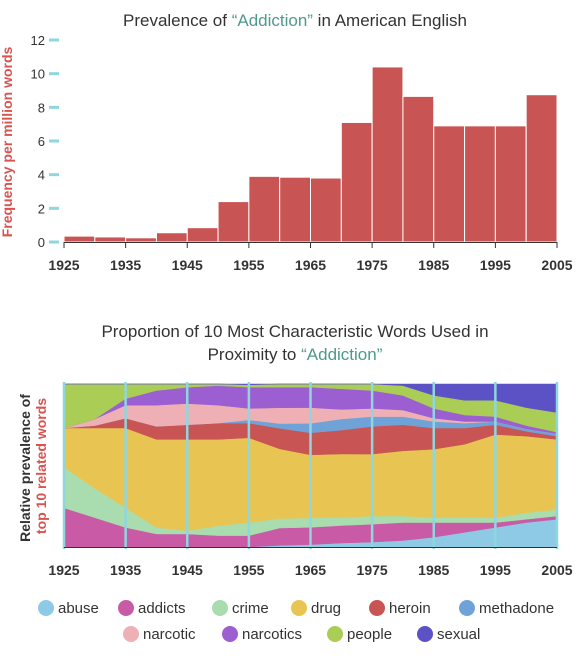 The height and width of the screenshot is (657, 576). Describe the element at coordinates (41, 175) in the screenshot. I see `bar-ytick-label: 4` at that location.